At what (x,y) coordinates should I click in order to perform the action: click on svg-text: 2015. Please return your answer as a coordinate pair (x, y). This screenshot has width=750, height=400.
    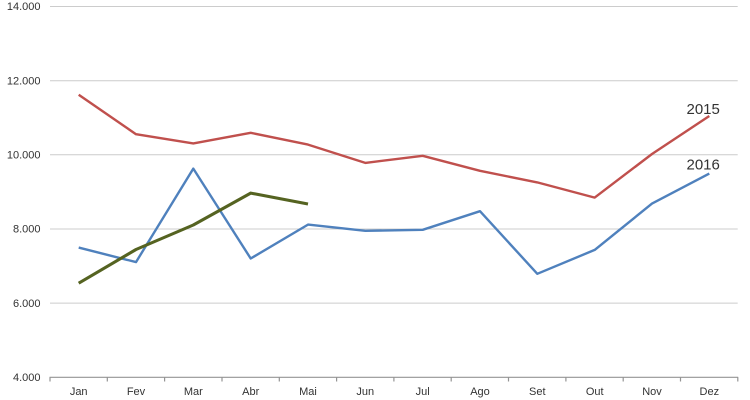
    Looking at the image, I should click on (703, 109).